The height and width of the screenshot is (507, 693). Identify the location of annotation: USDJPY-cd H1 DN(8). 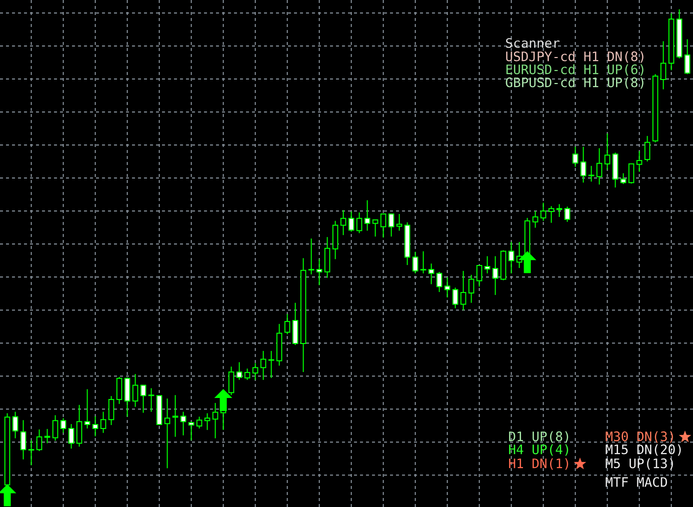
(575, 57).